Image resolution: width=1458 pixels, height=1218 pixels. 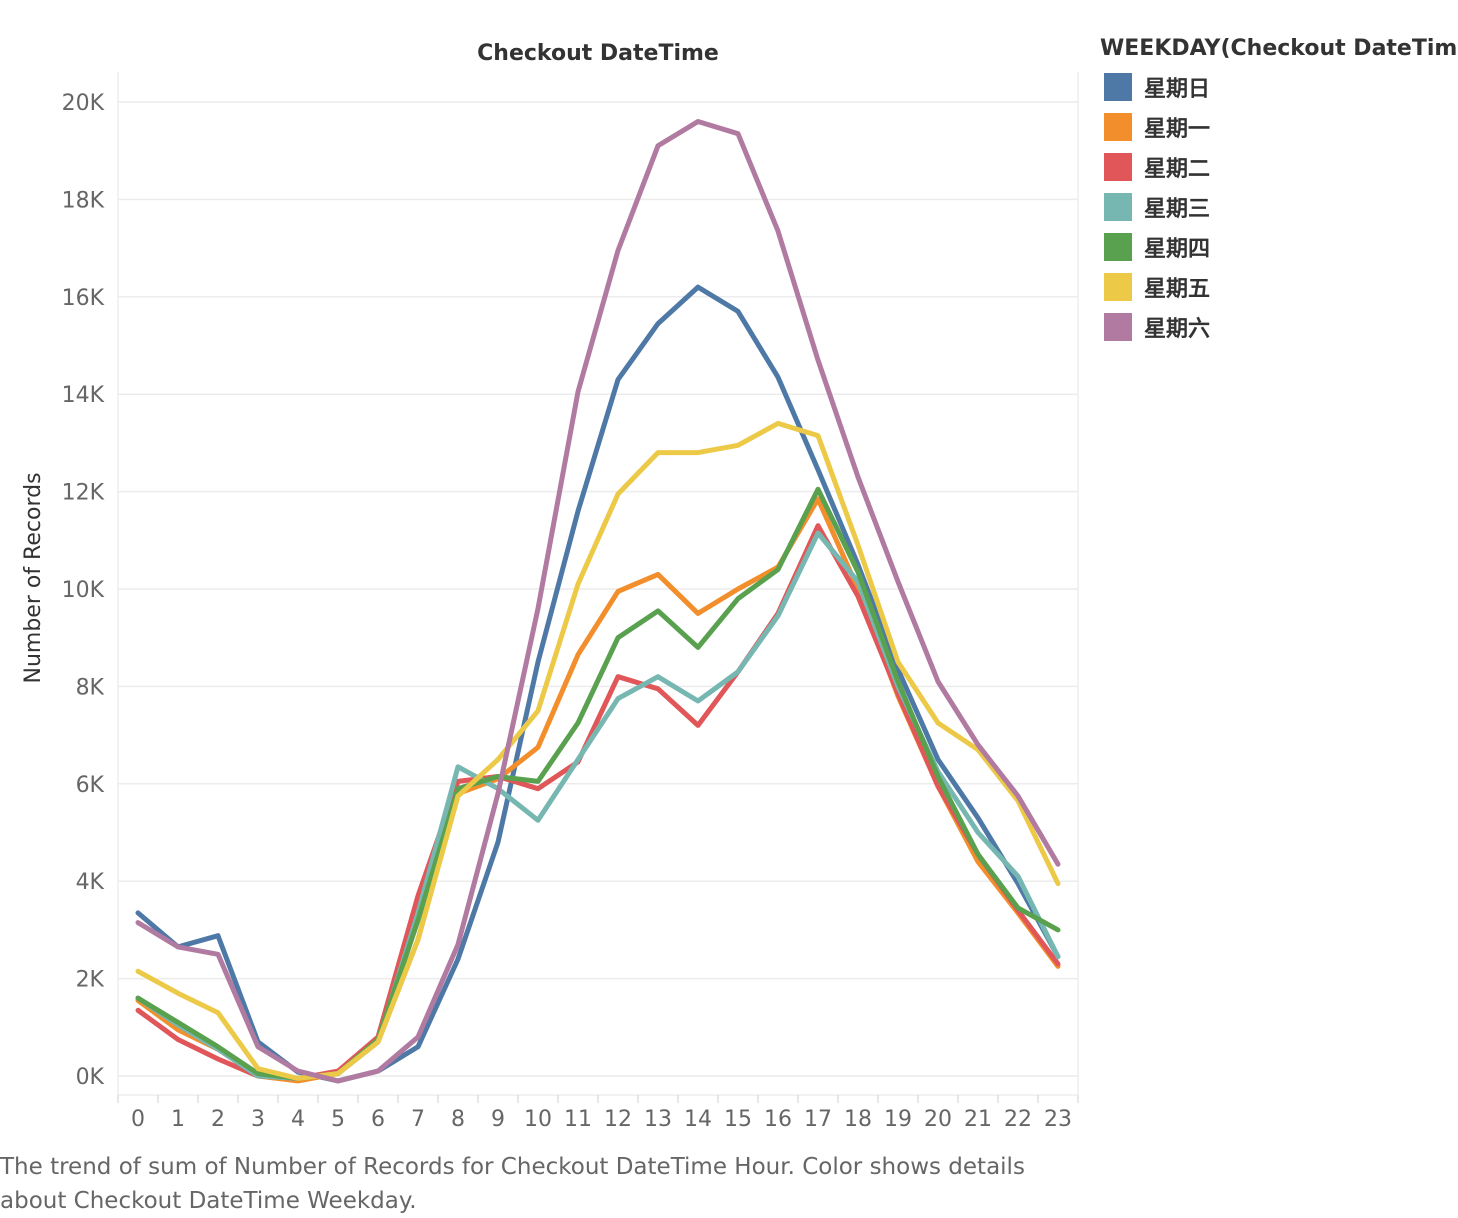 What do you see at coordinates (1177, 249) in the screenshot?
I see `legend-label: 星期四` at bounding box center [1177, 249].